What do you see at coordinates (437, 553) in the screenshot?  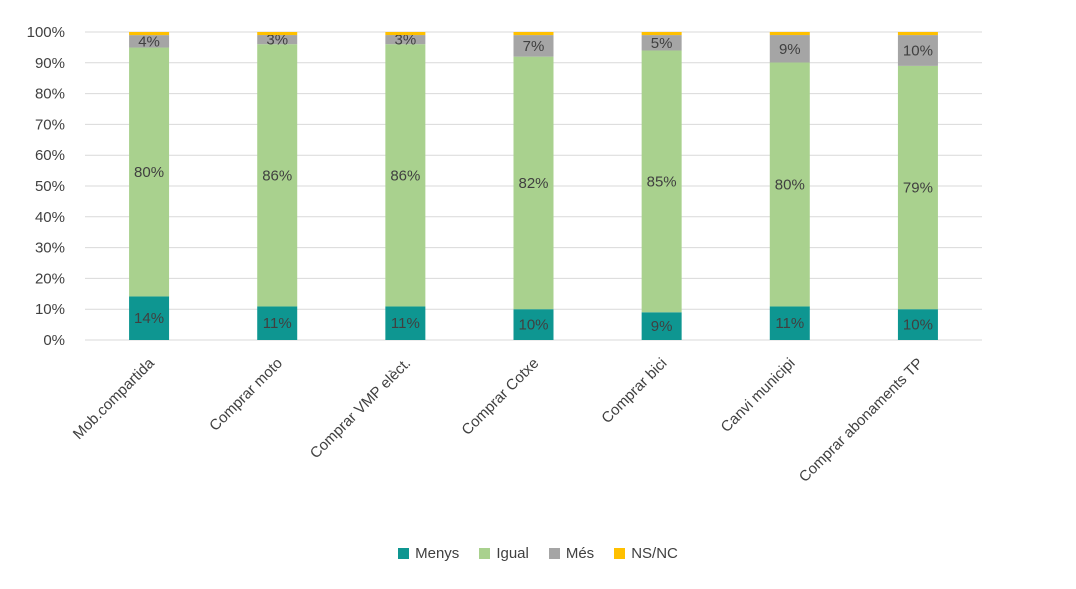 I see `legend-label: Menys` at bounding box center [437, 553].